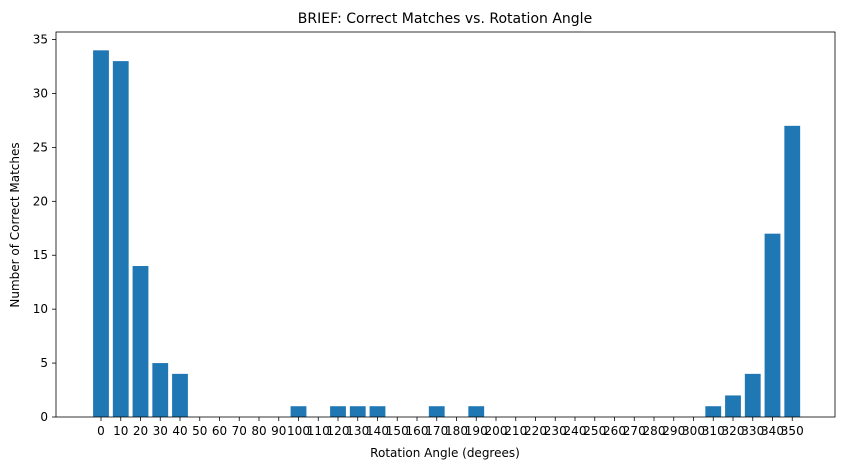 Image resolution: width=841 pixels, height=470 pixels. What do you see at coordinates (377, 431) in the screenshot?
I see `x-tick-label: 140` at bounding box center [377, 431].